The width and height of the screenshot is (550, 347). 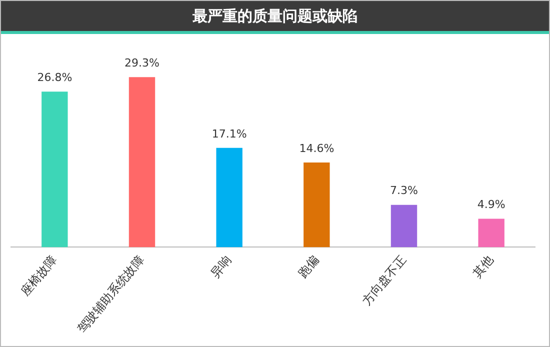 What do you see at coordinates (142, 63) in the screenshot?
I see `data-label: 29.3%` at bounding box center [142, 63].